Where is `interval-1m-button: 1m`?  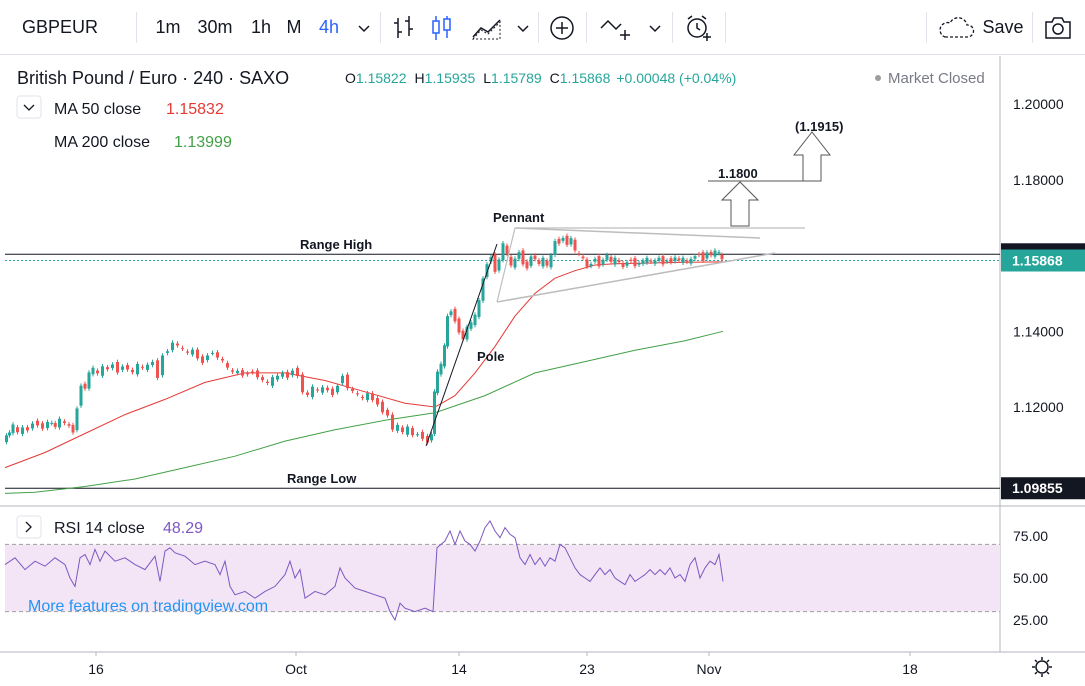 interval-1m-button: 1m is located at coordinates (168, 27).